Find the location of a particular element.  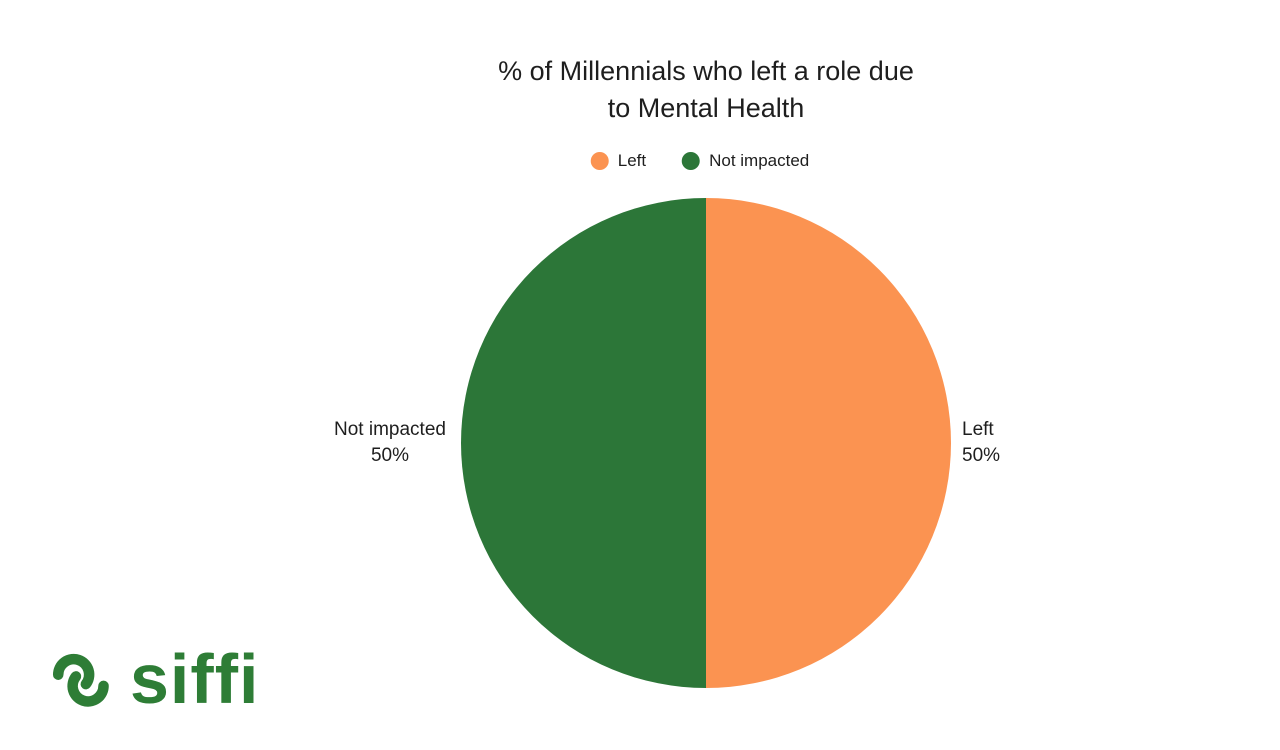

legend-label-not-impacted: Not impacted is located at coordinates (759, 160).